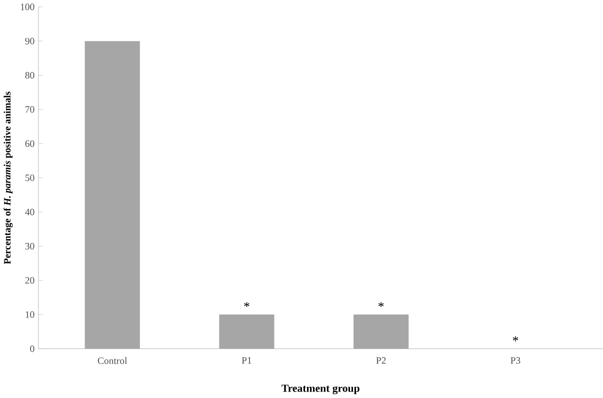 The image size is (603, 398). What do you see at coordinates (247, 360) in the screenshot?
I see `x-tick-label: P1` at bounding box center [247, 360].